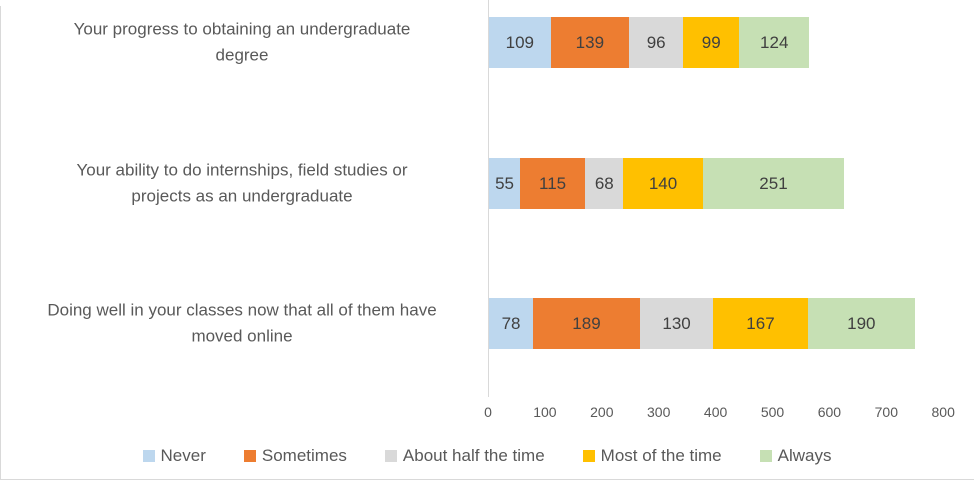 The image size is (974, 485). What do you see at coordinates (659, 412) in the screenshot?
I see `x-tick-label: 300` at bounding box center [659, 412].